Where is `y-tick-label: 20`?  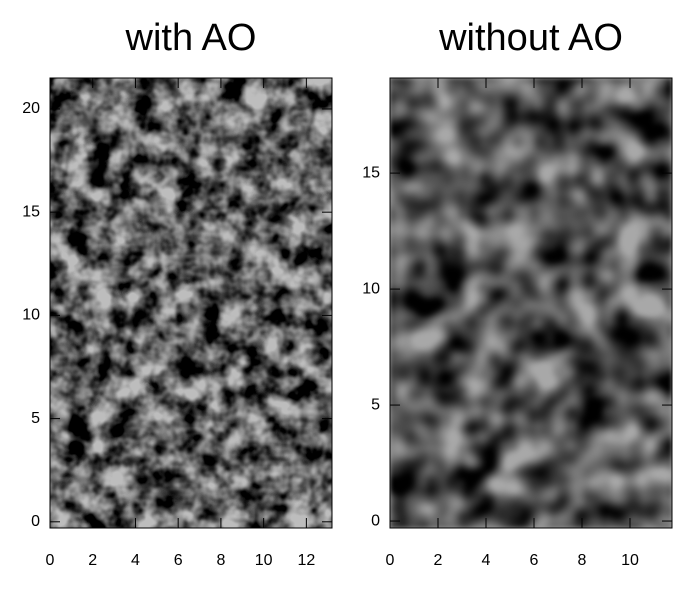 y-tick-label: 20 is located at coordinates (31, 108).